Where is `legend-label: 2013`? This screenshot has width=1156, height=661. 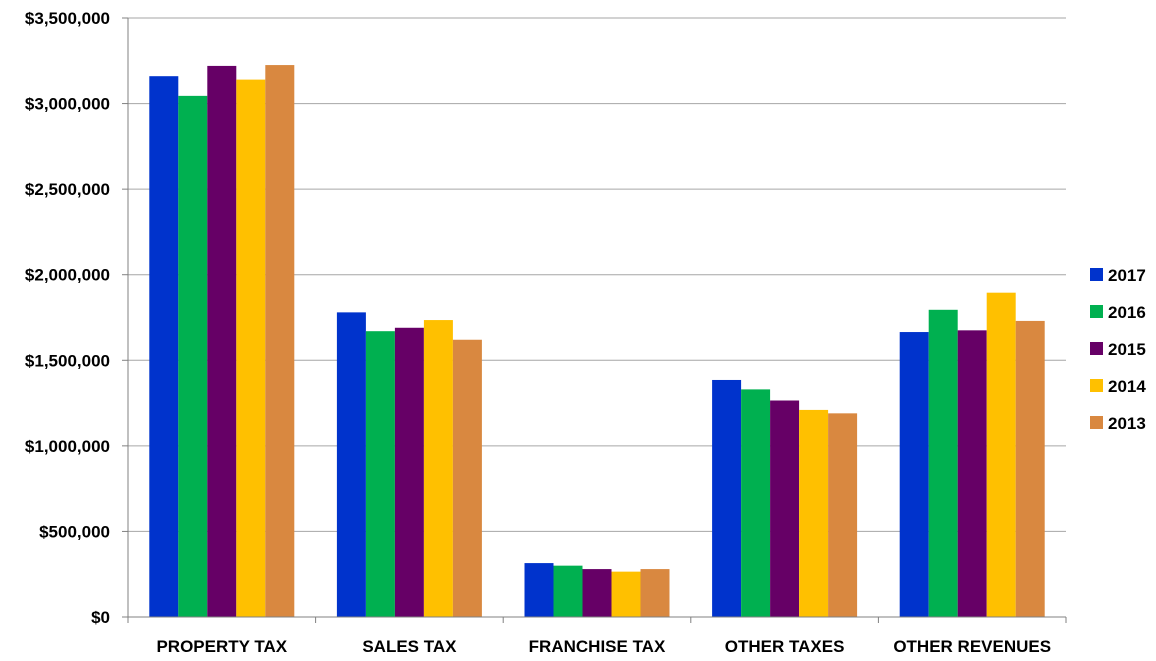 legend-label: 2013 is located at coordinates (1127, 423).